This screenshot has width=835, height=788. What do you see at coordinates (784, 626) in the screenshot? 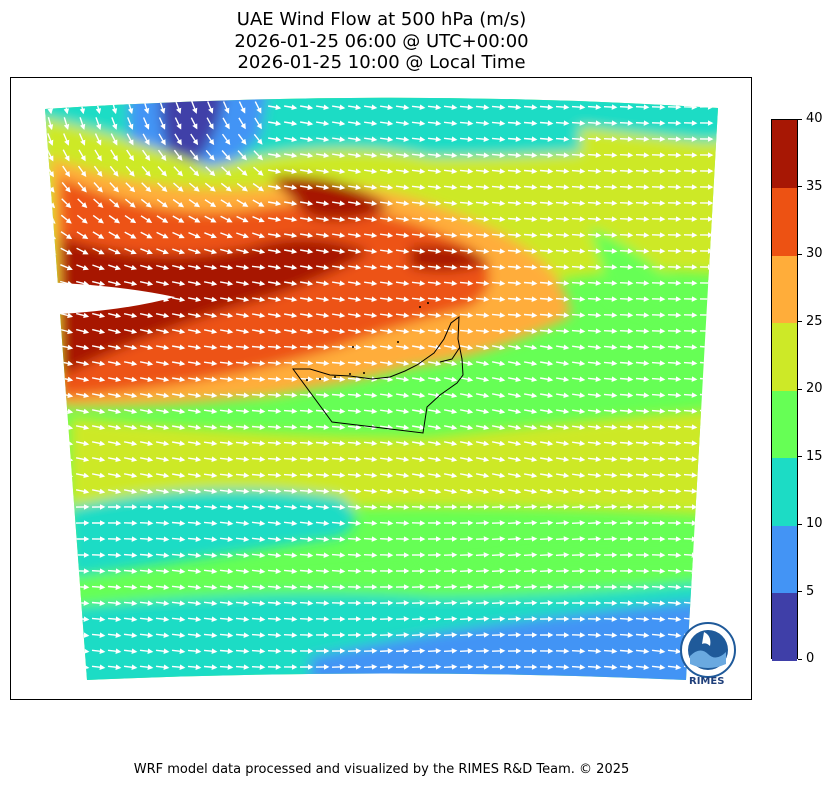
I see `colorbar-segment` at bounding box center [784, 626].